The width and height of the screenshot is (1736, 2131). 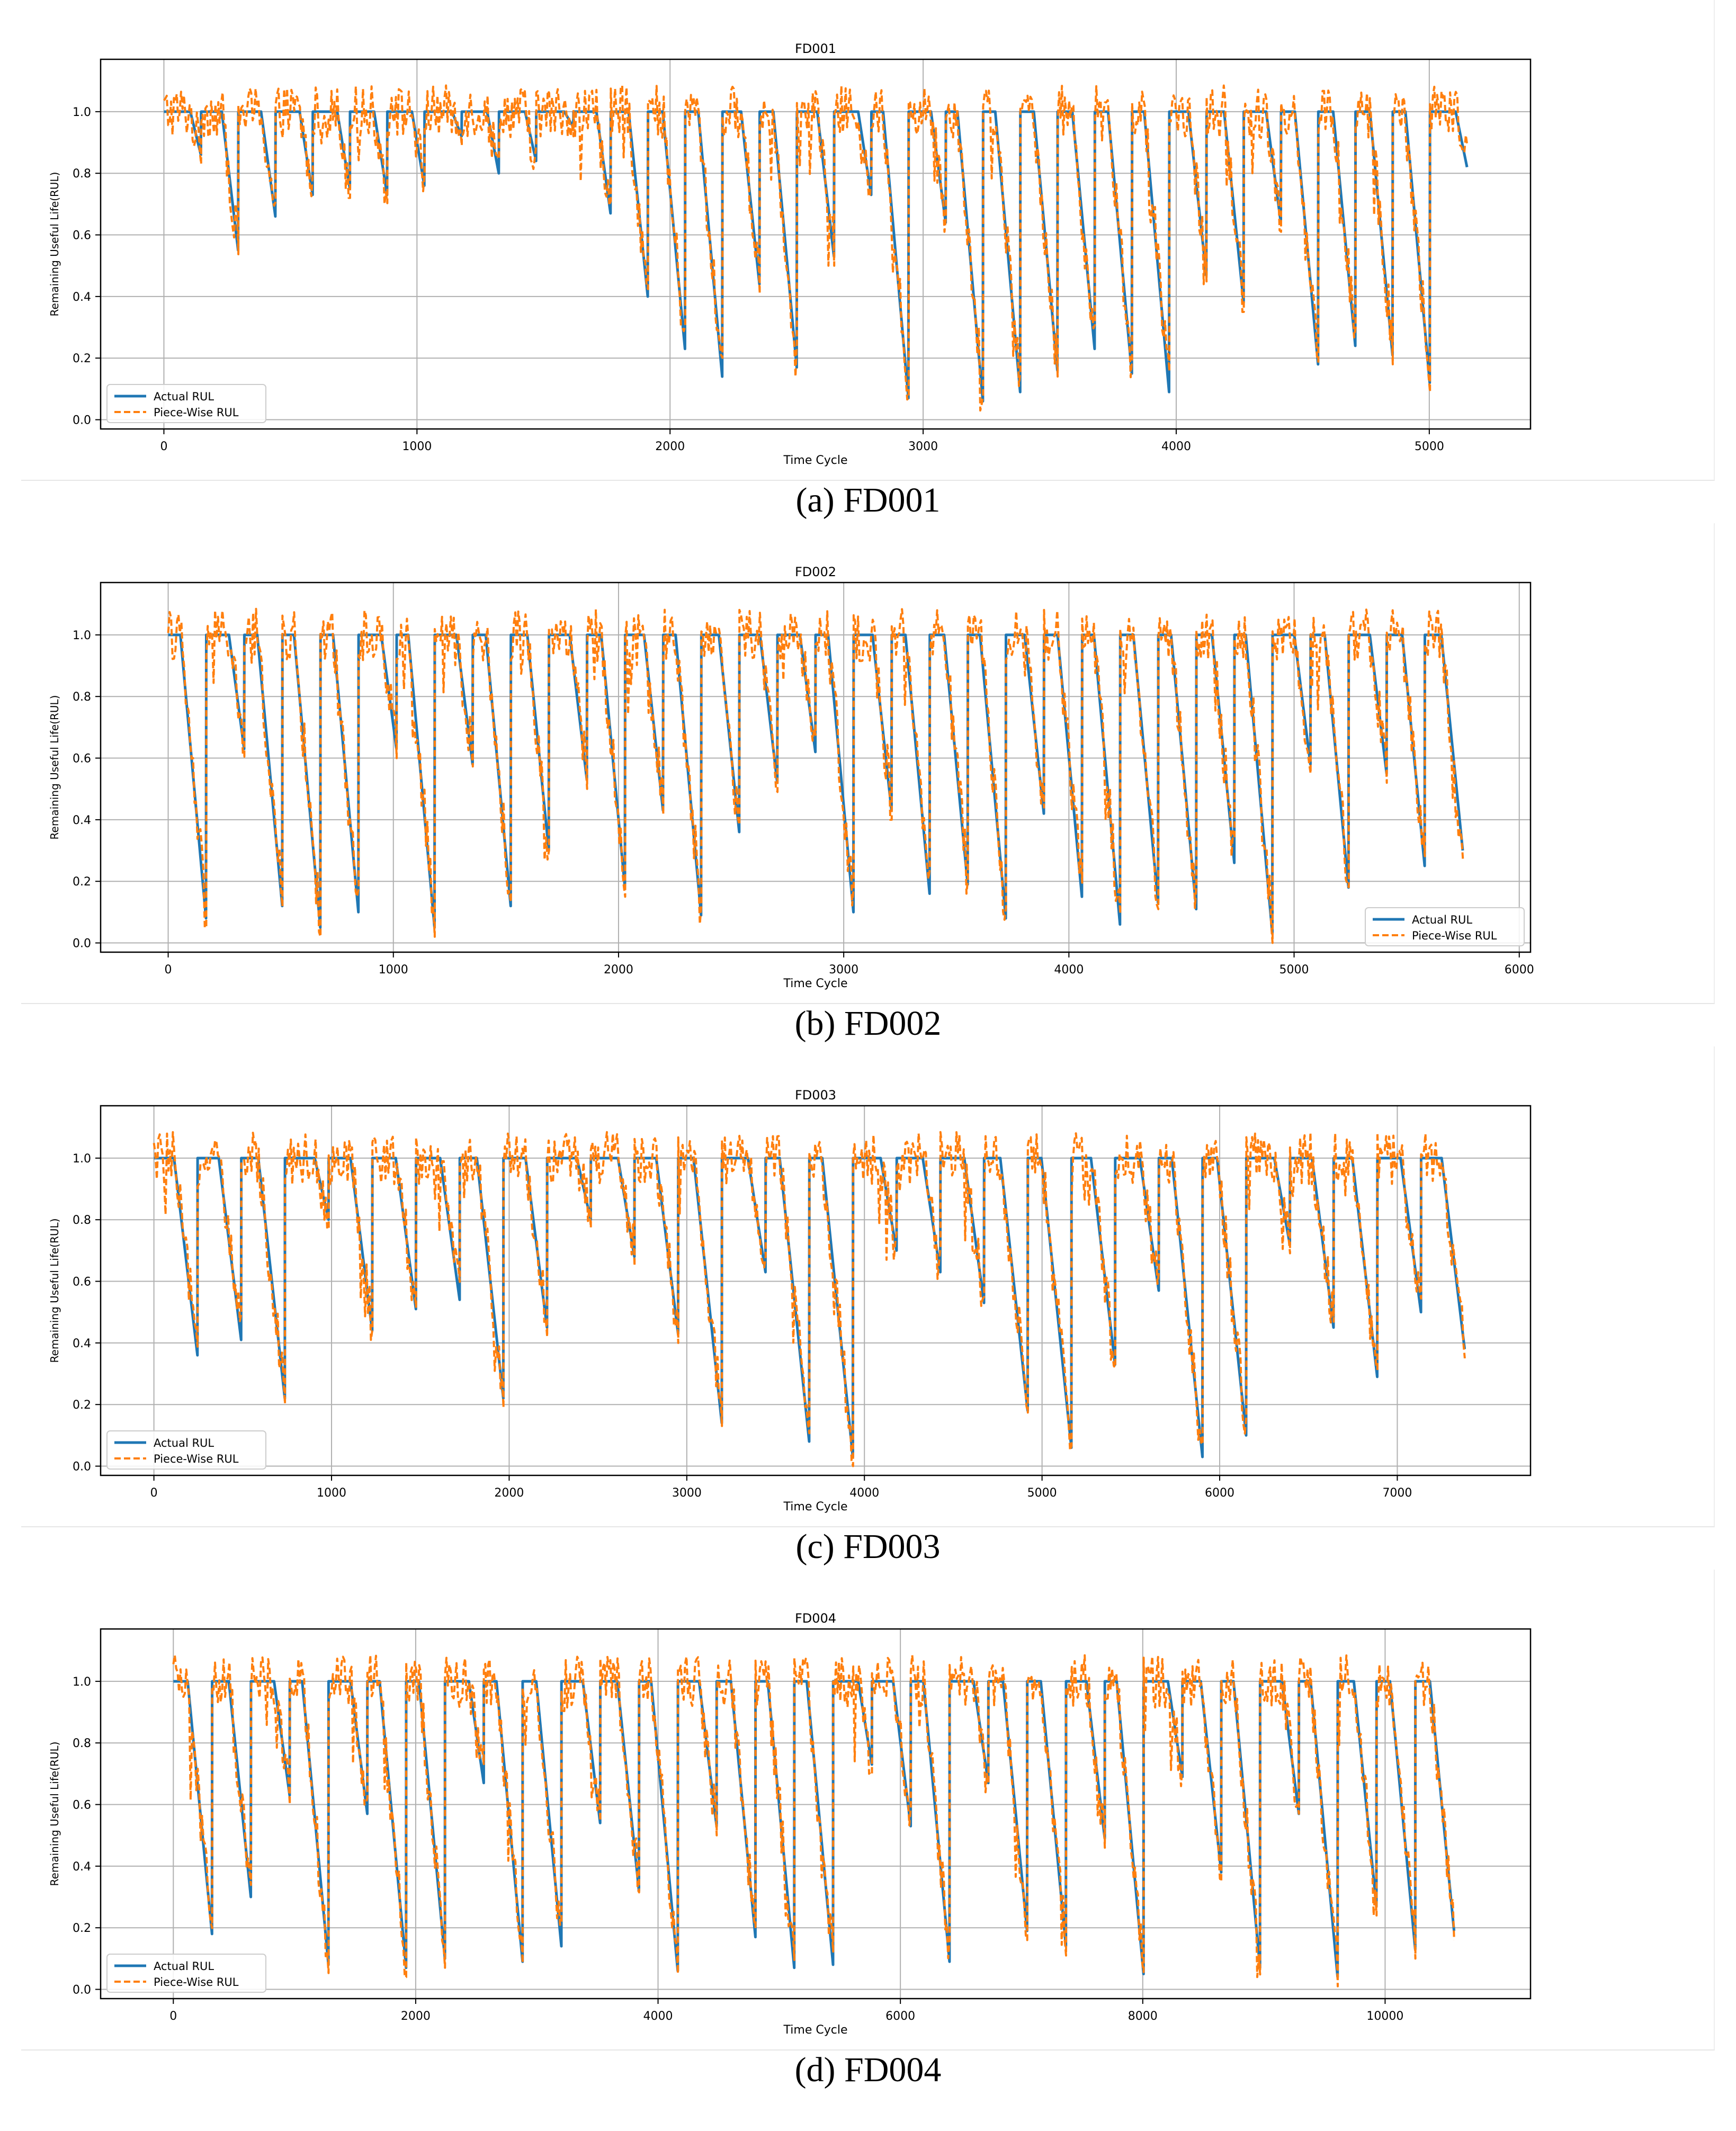 I want to click on x-tick-label: 10000, so click(x=1385, y=2017).